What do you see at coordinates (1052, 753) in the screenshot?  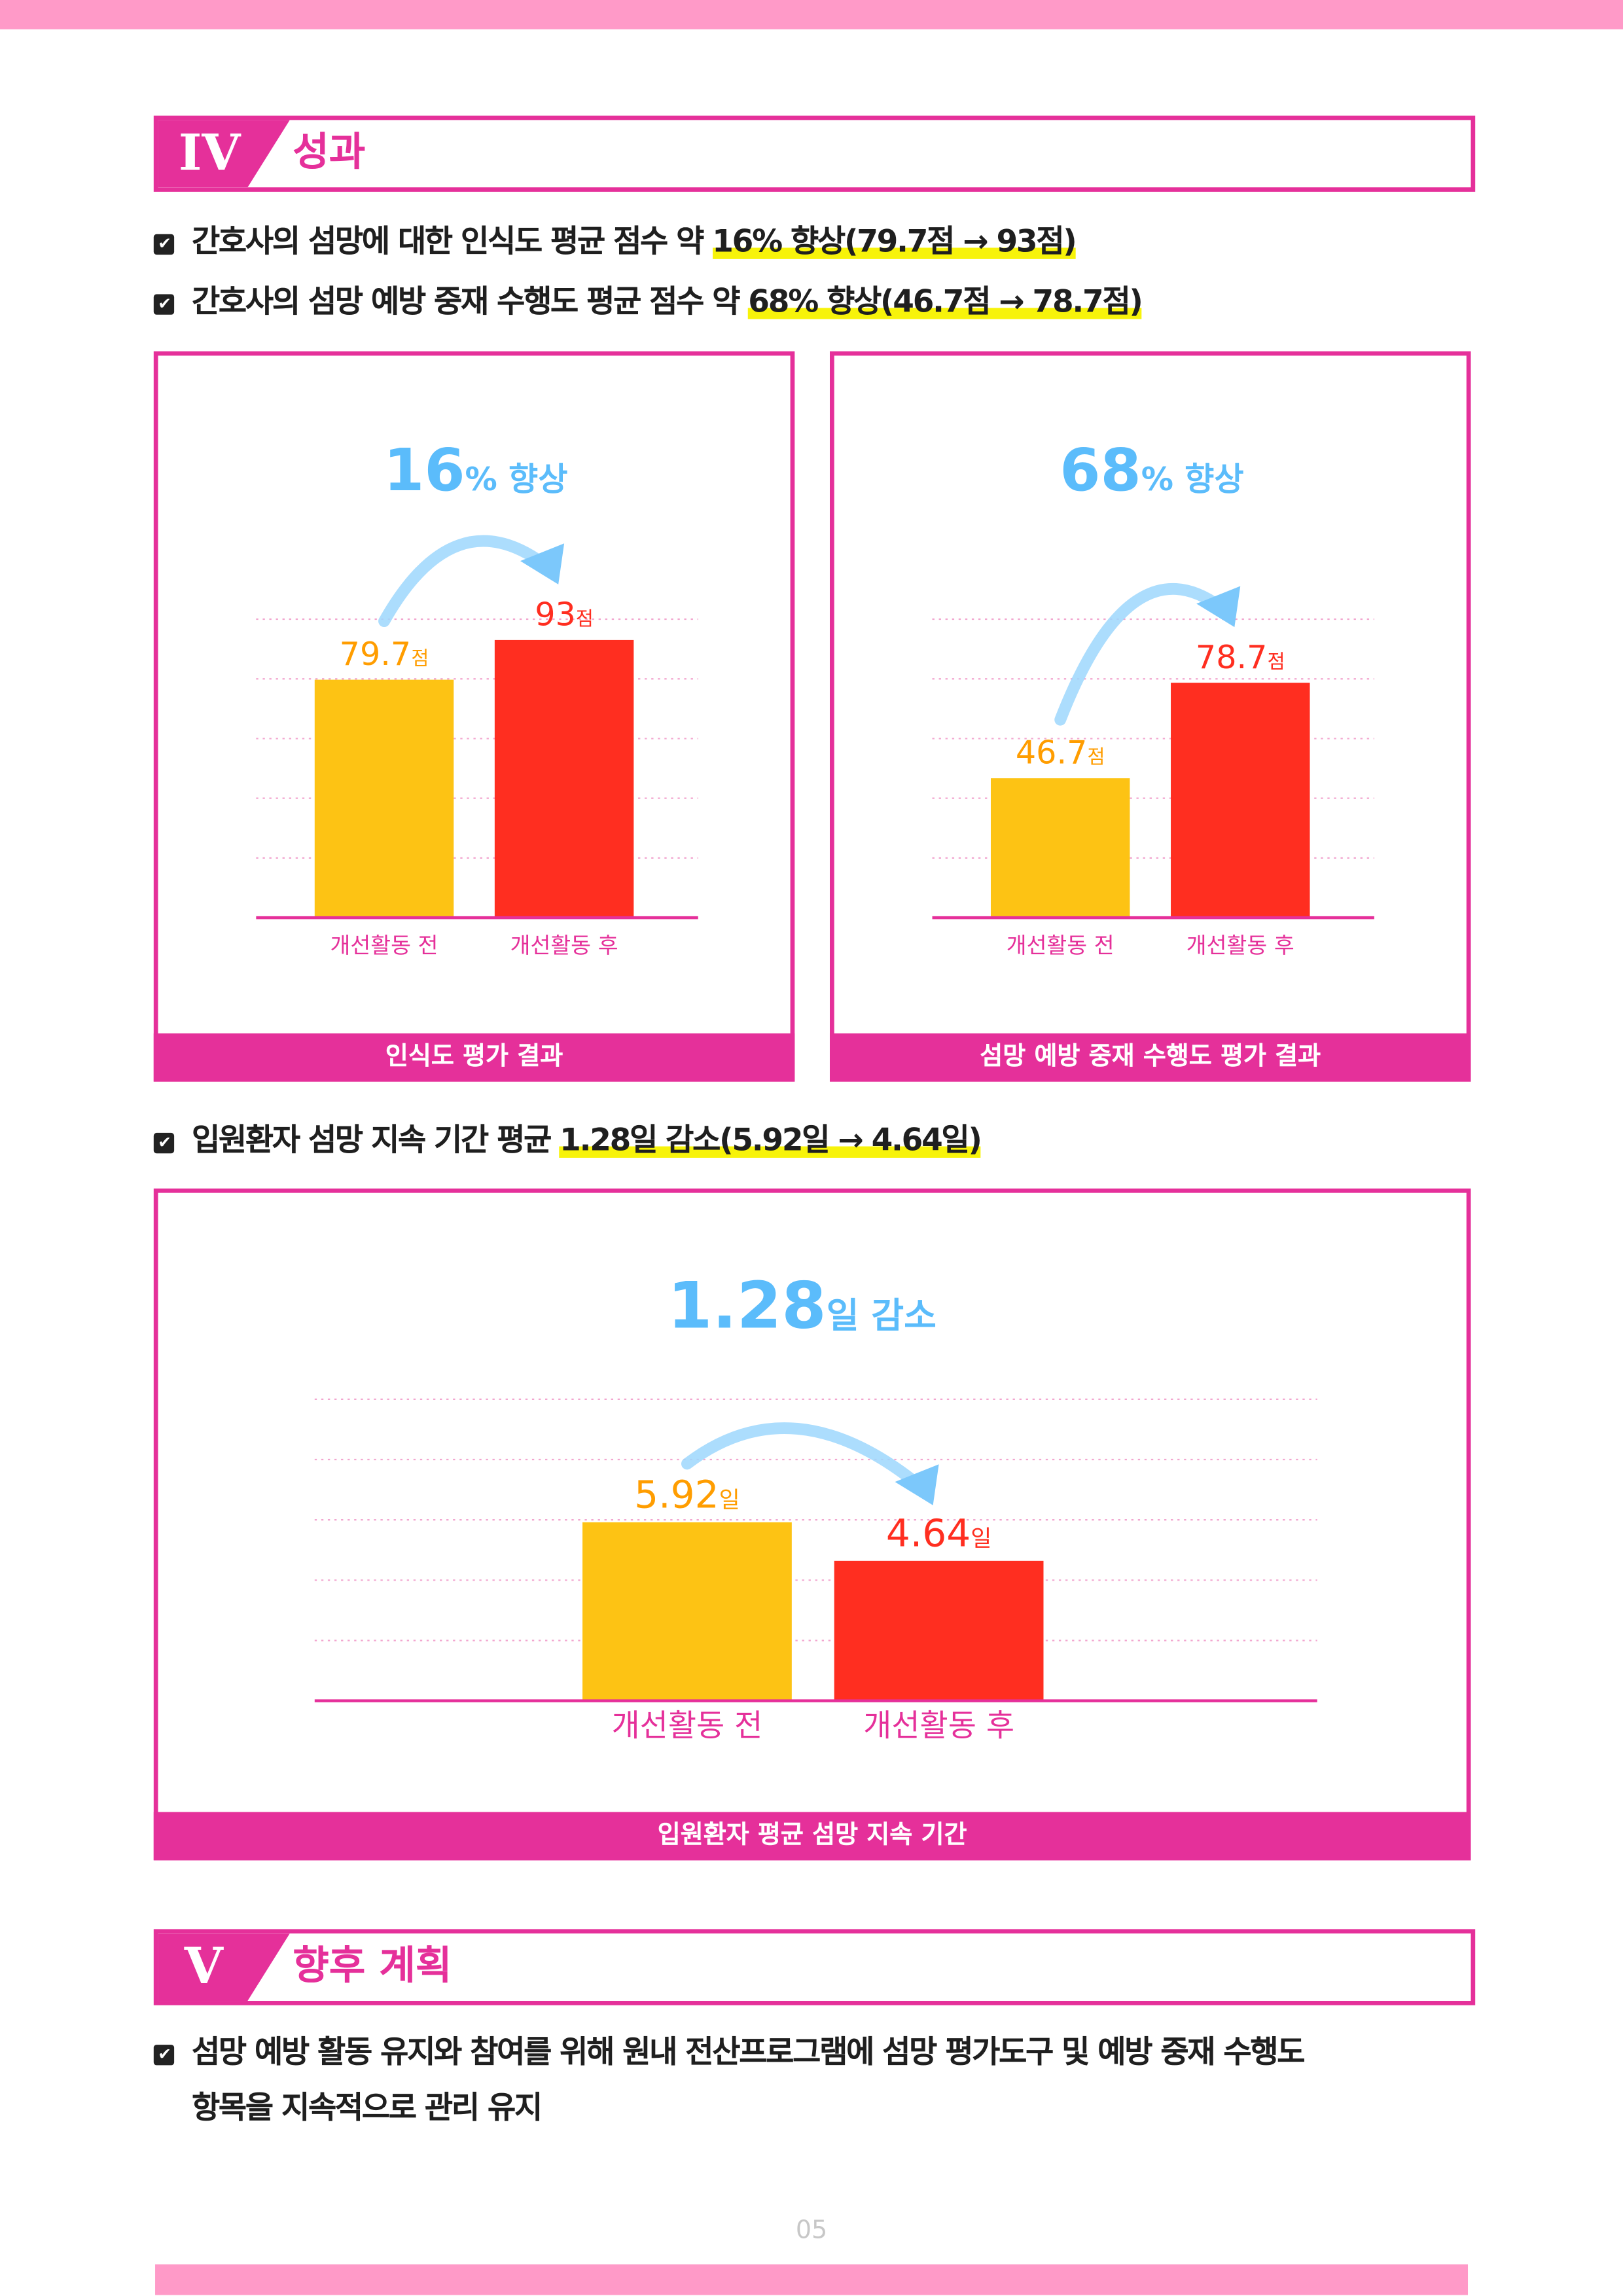 I see `value-number: 46.7` at bounding box center [1052, 753].